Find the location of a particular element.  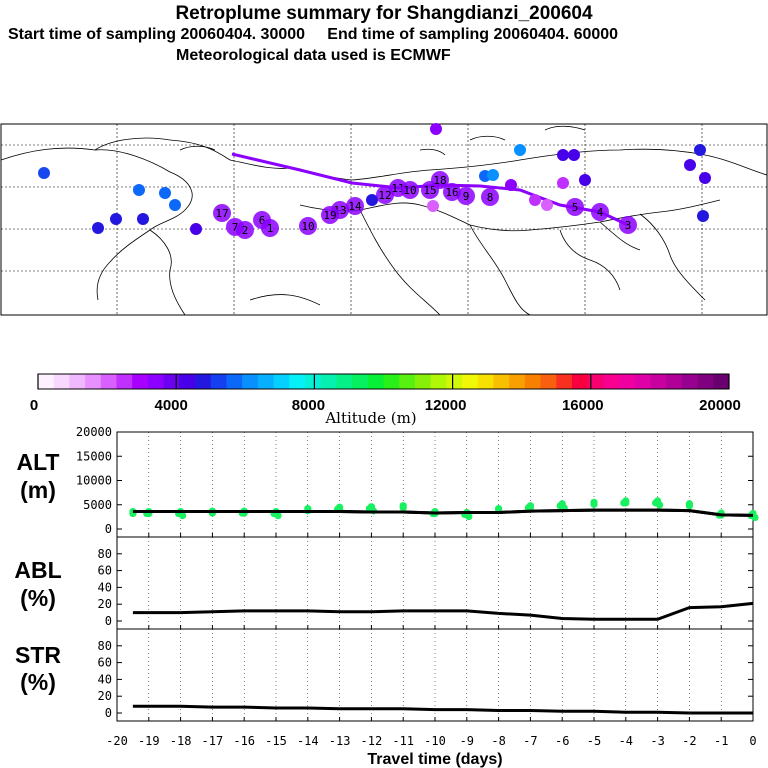

x-tick-label: -14 is located at coordinates (308, 741).